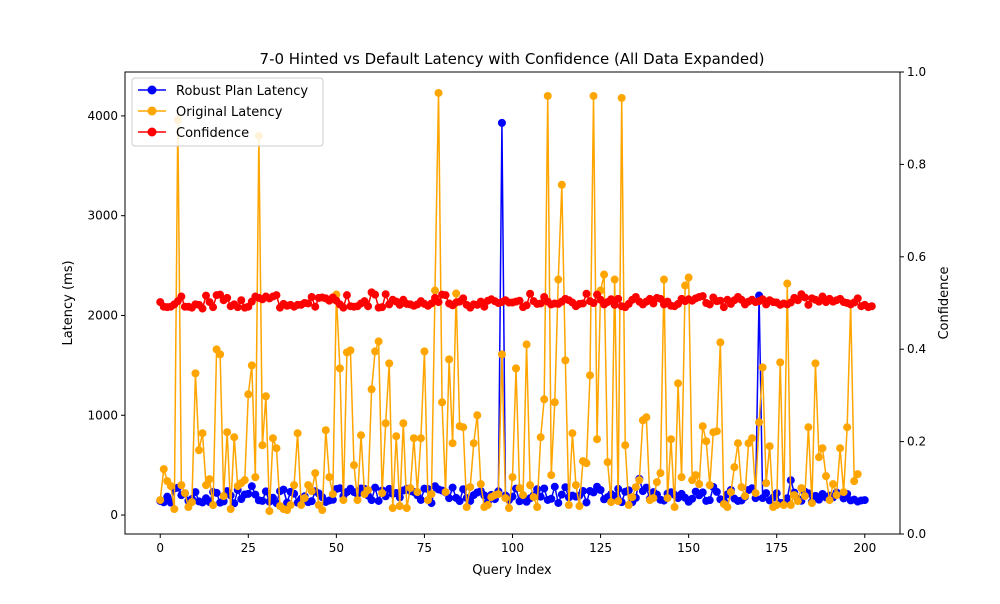 The height and width of the screenshot is (604, 1000). What do you see at coordinates (68, 302) in the screenshot?
I see `y-axis-label: Latency (ms)` at bounding box center [68, 302].